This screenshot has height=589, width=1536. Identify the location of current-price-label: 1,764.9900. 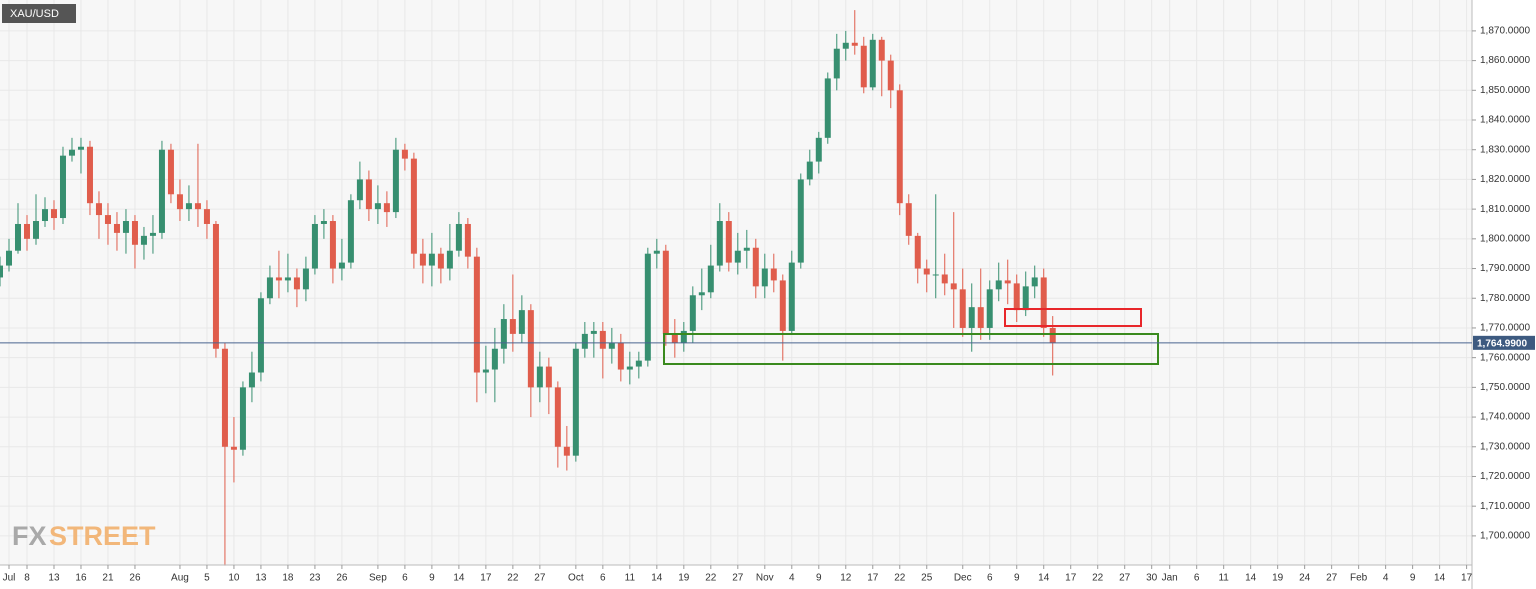
(1502, 343).